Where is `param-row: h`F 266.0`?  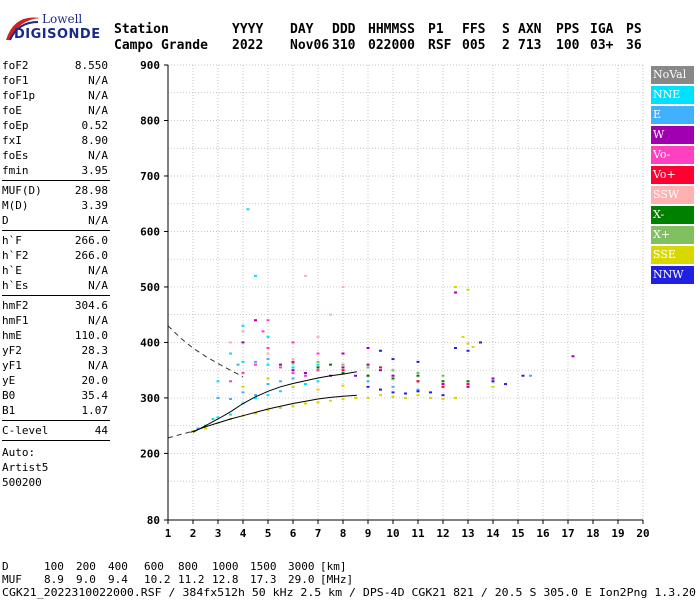
param-row: h`F 266.0 is located at coordinates (56, 240).